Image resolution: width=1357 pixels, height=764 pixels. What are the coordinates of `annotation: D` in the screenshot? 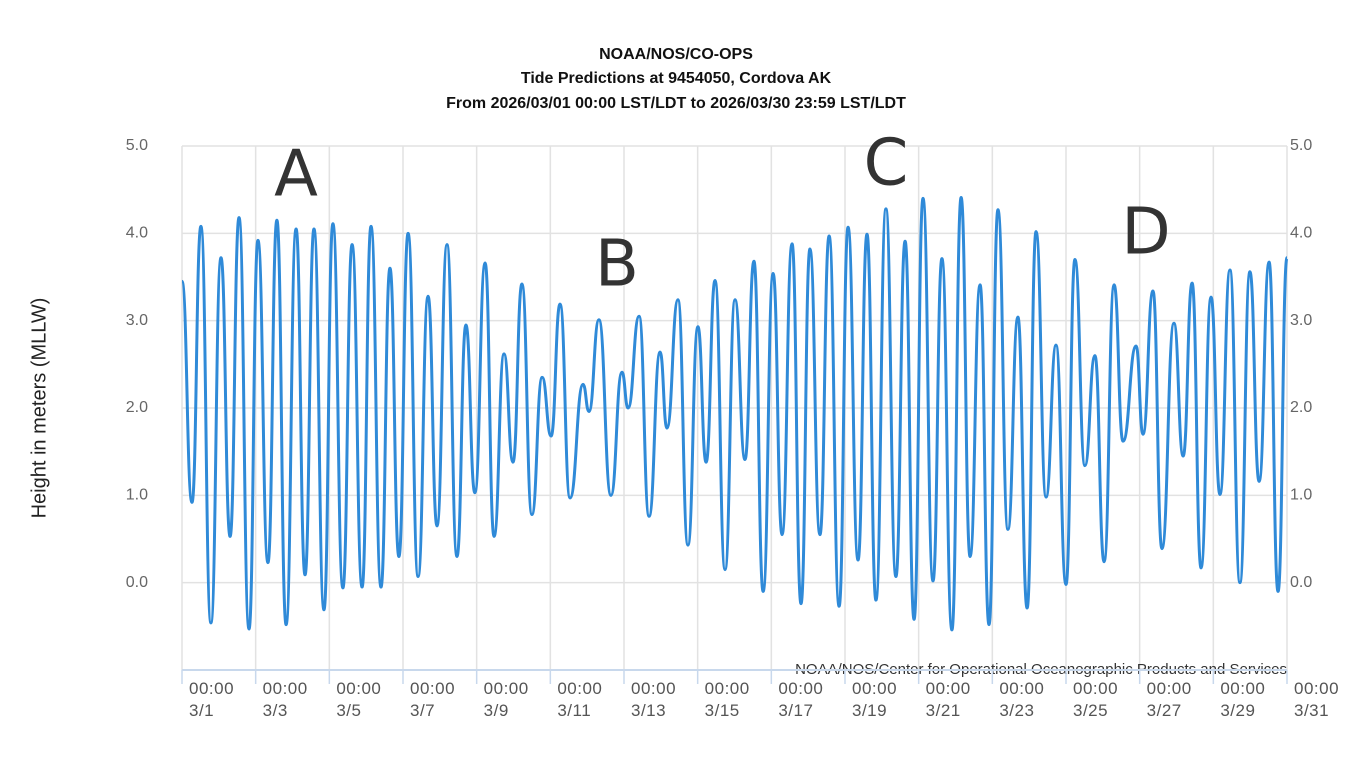 It's located at (1145, 233).